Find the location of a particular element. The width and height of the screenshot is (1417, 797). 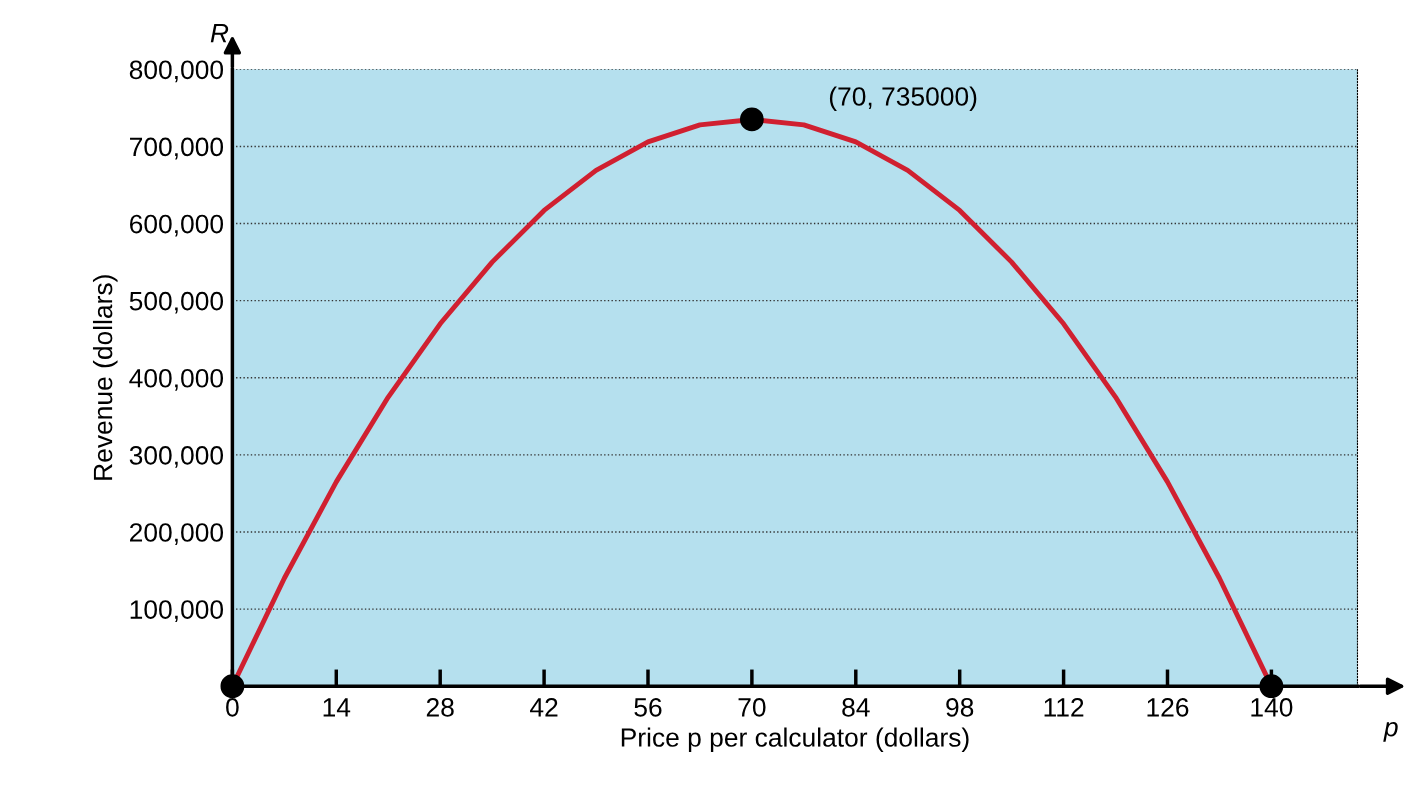

y-axis-title: Revenue (dollars) is located at coordinates (105, 377).